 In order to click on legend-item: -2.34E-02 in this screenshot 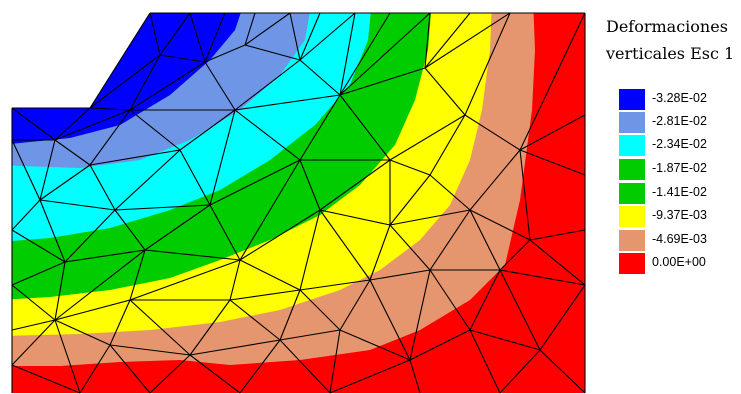, I will do `click(678, 145)`.